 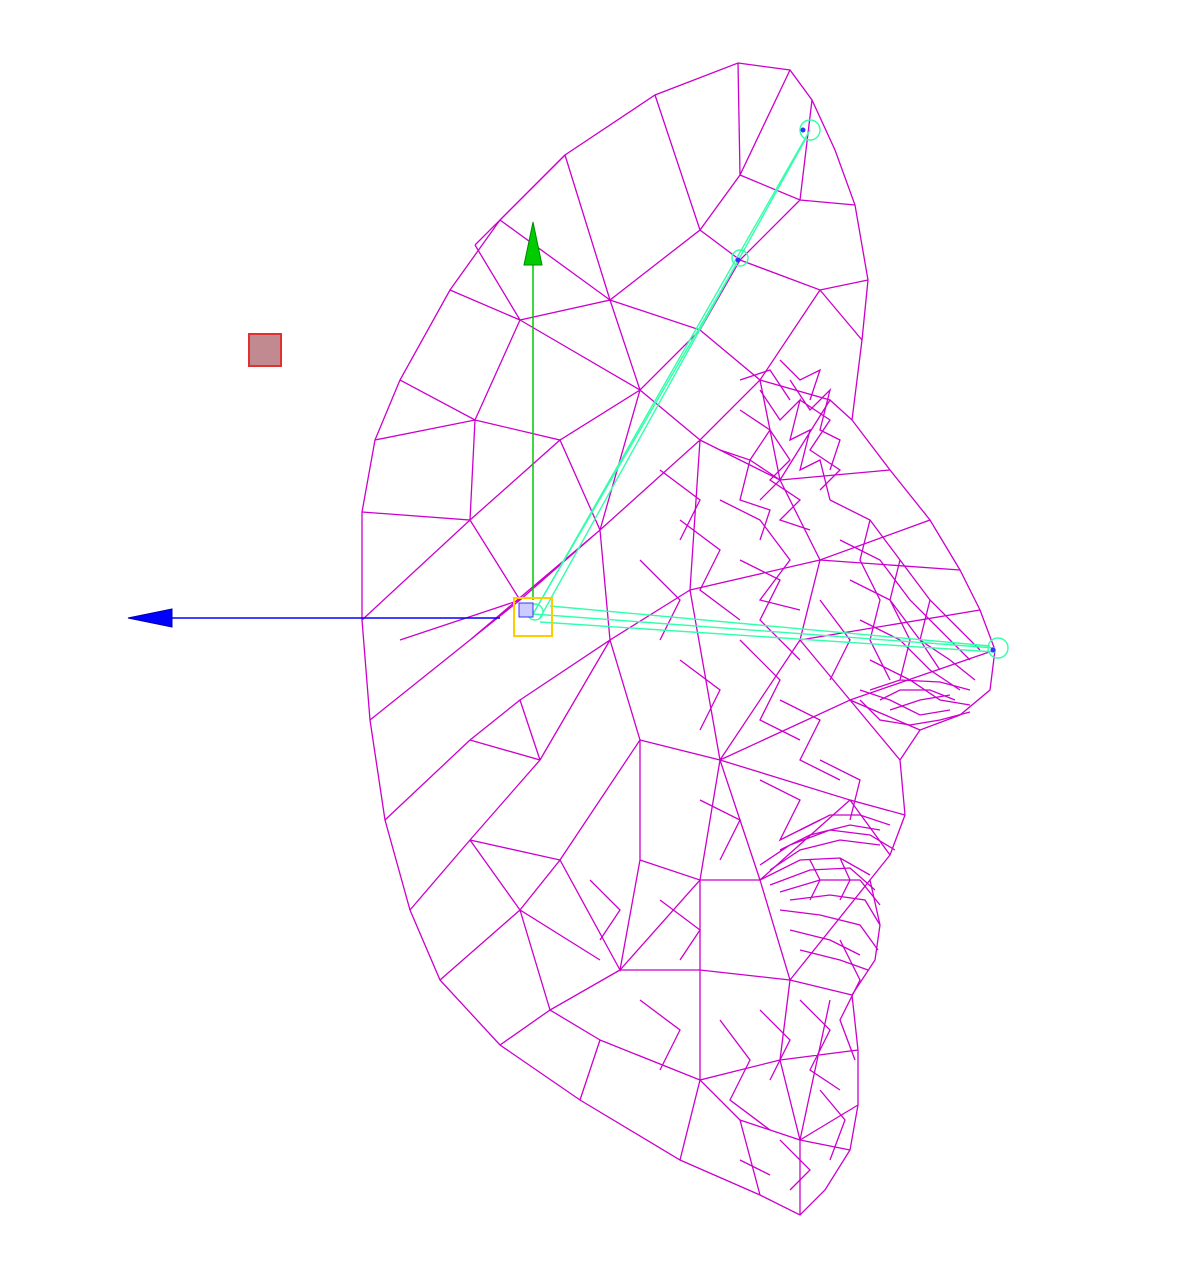 I want to click on brow-joint, so click(x=810, y=130).